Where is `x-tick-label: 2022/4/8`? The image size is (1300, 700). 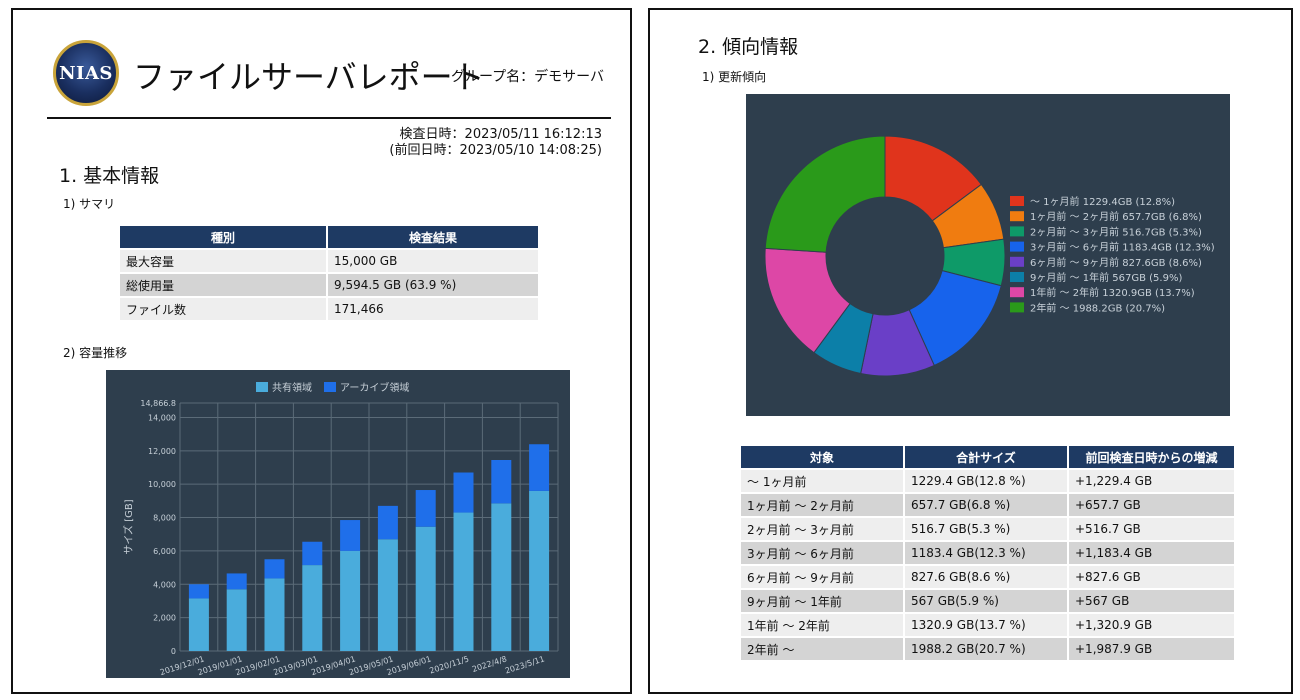 x-tick-label: 2022/4/8 is located at coordinates (489, 664).